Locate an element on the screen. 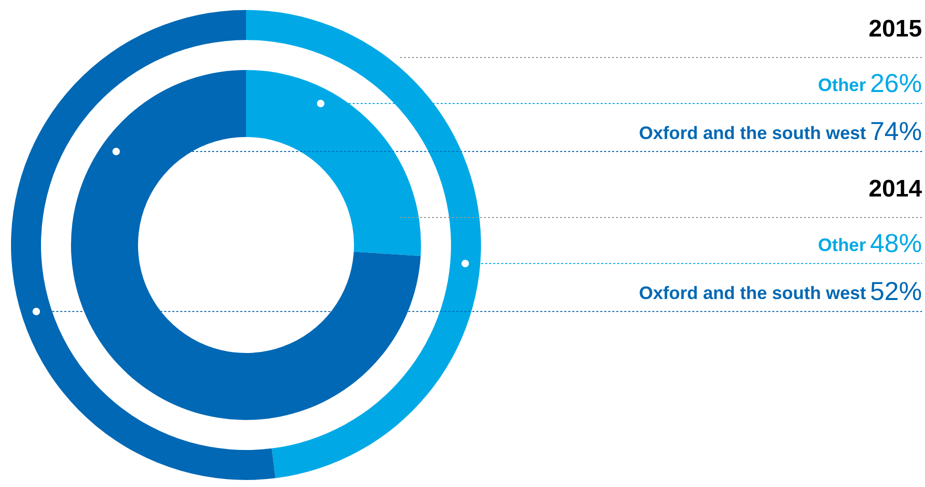  data-label: 26% is located at coordinates (896, 83).